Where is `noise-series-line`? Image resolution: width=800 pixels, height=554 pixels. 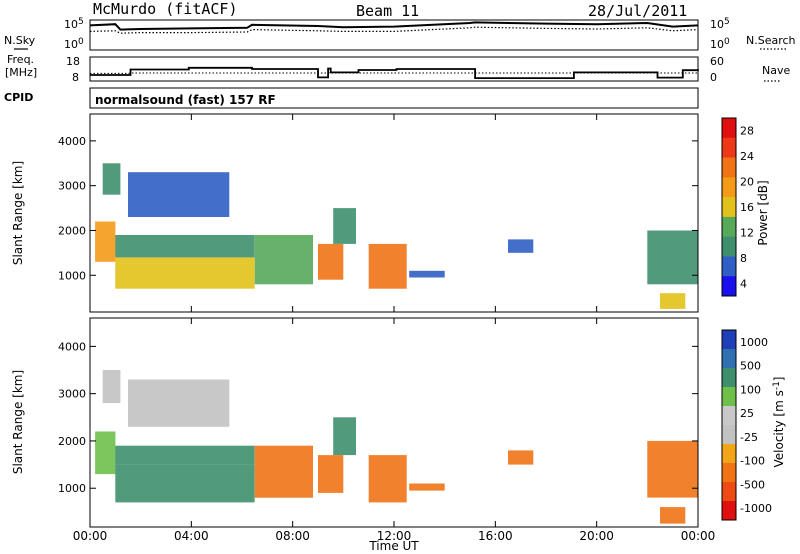 noise-series-line is located at coordinates (394, 26).